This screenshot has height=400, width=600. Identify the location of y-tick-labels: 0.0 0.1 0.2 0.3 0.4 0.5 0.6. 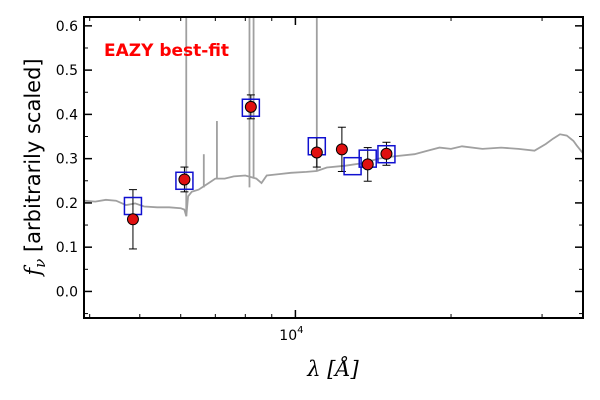
(67, 160).